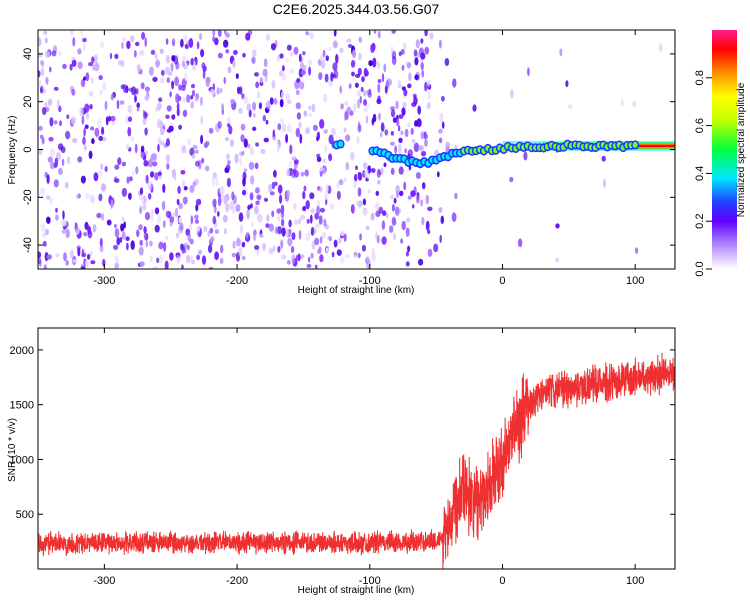 The image size is (750, 605). Describe the element at coordinates (28, 102) in the screenshot. I see `y-tick-label: 20` at that location.